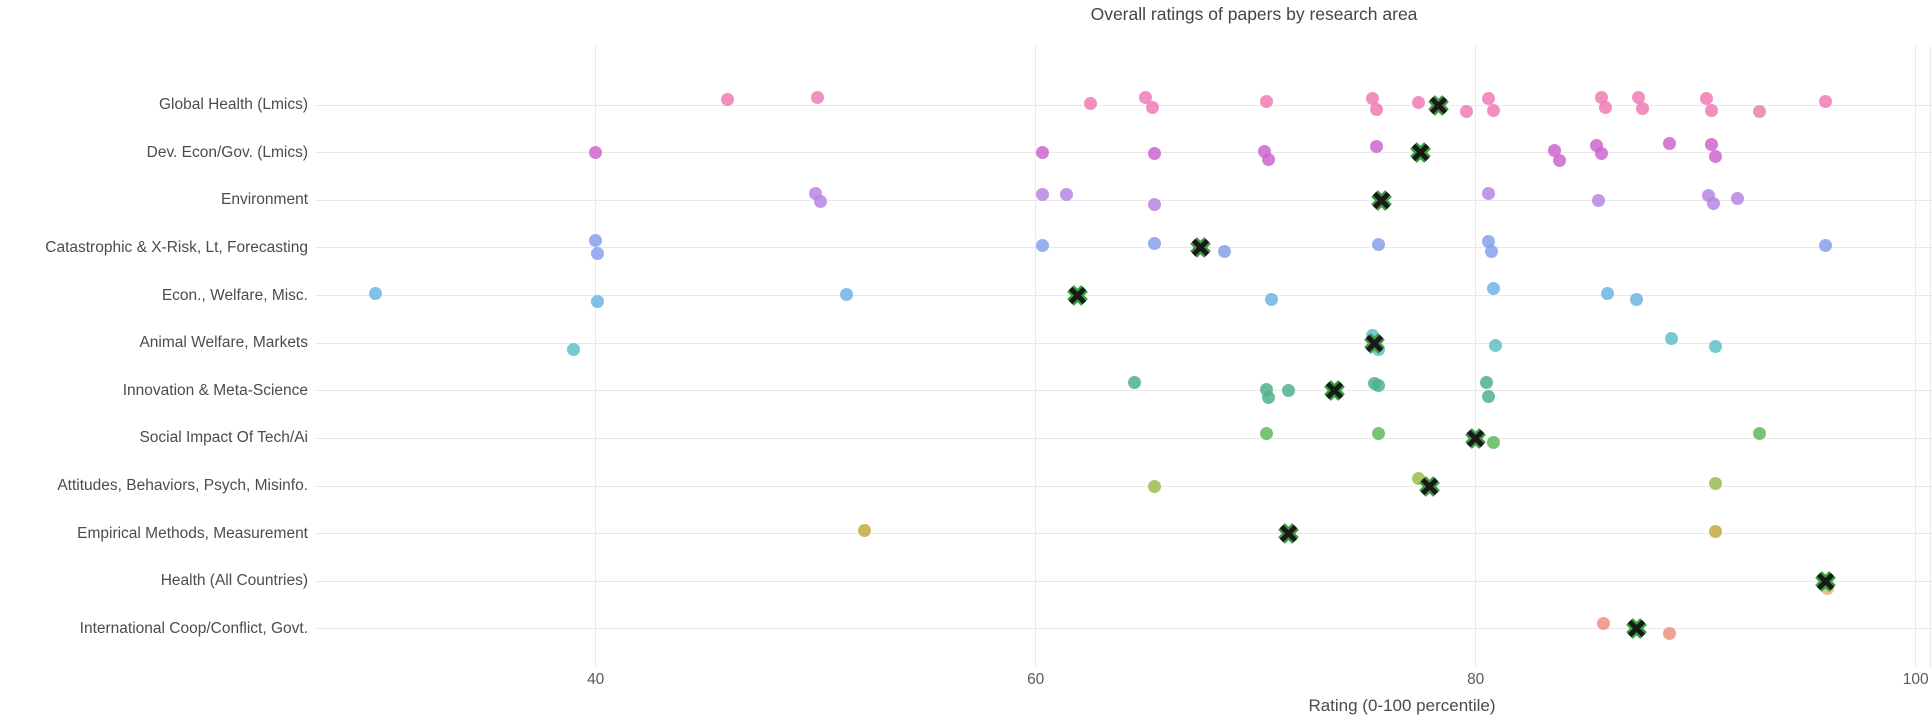 The height and width of the screenshot is (716, 1932). What do you see at coordinates (192, 533) in the screenshot?
I see `y-axis-label: Empirical Methods, Measurement` at bounding box center [192, 533].